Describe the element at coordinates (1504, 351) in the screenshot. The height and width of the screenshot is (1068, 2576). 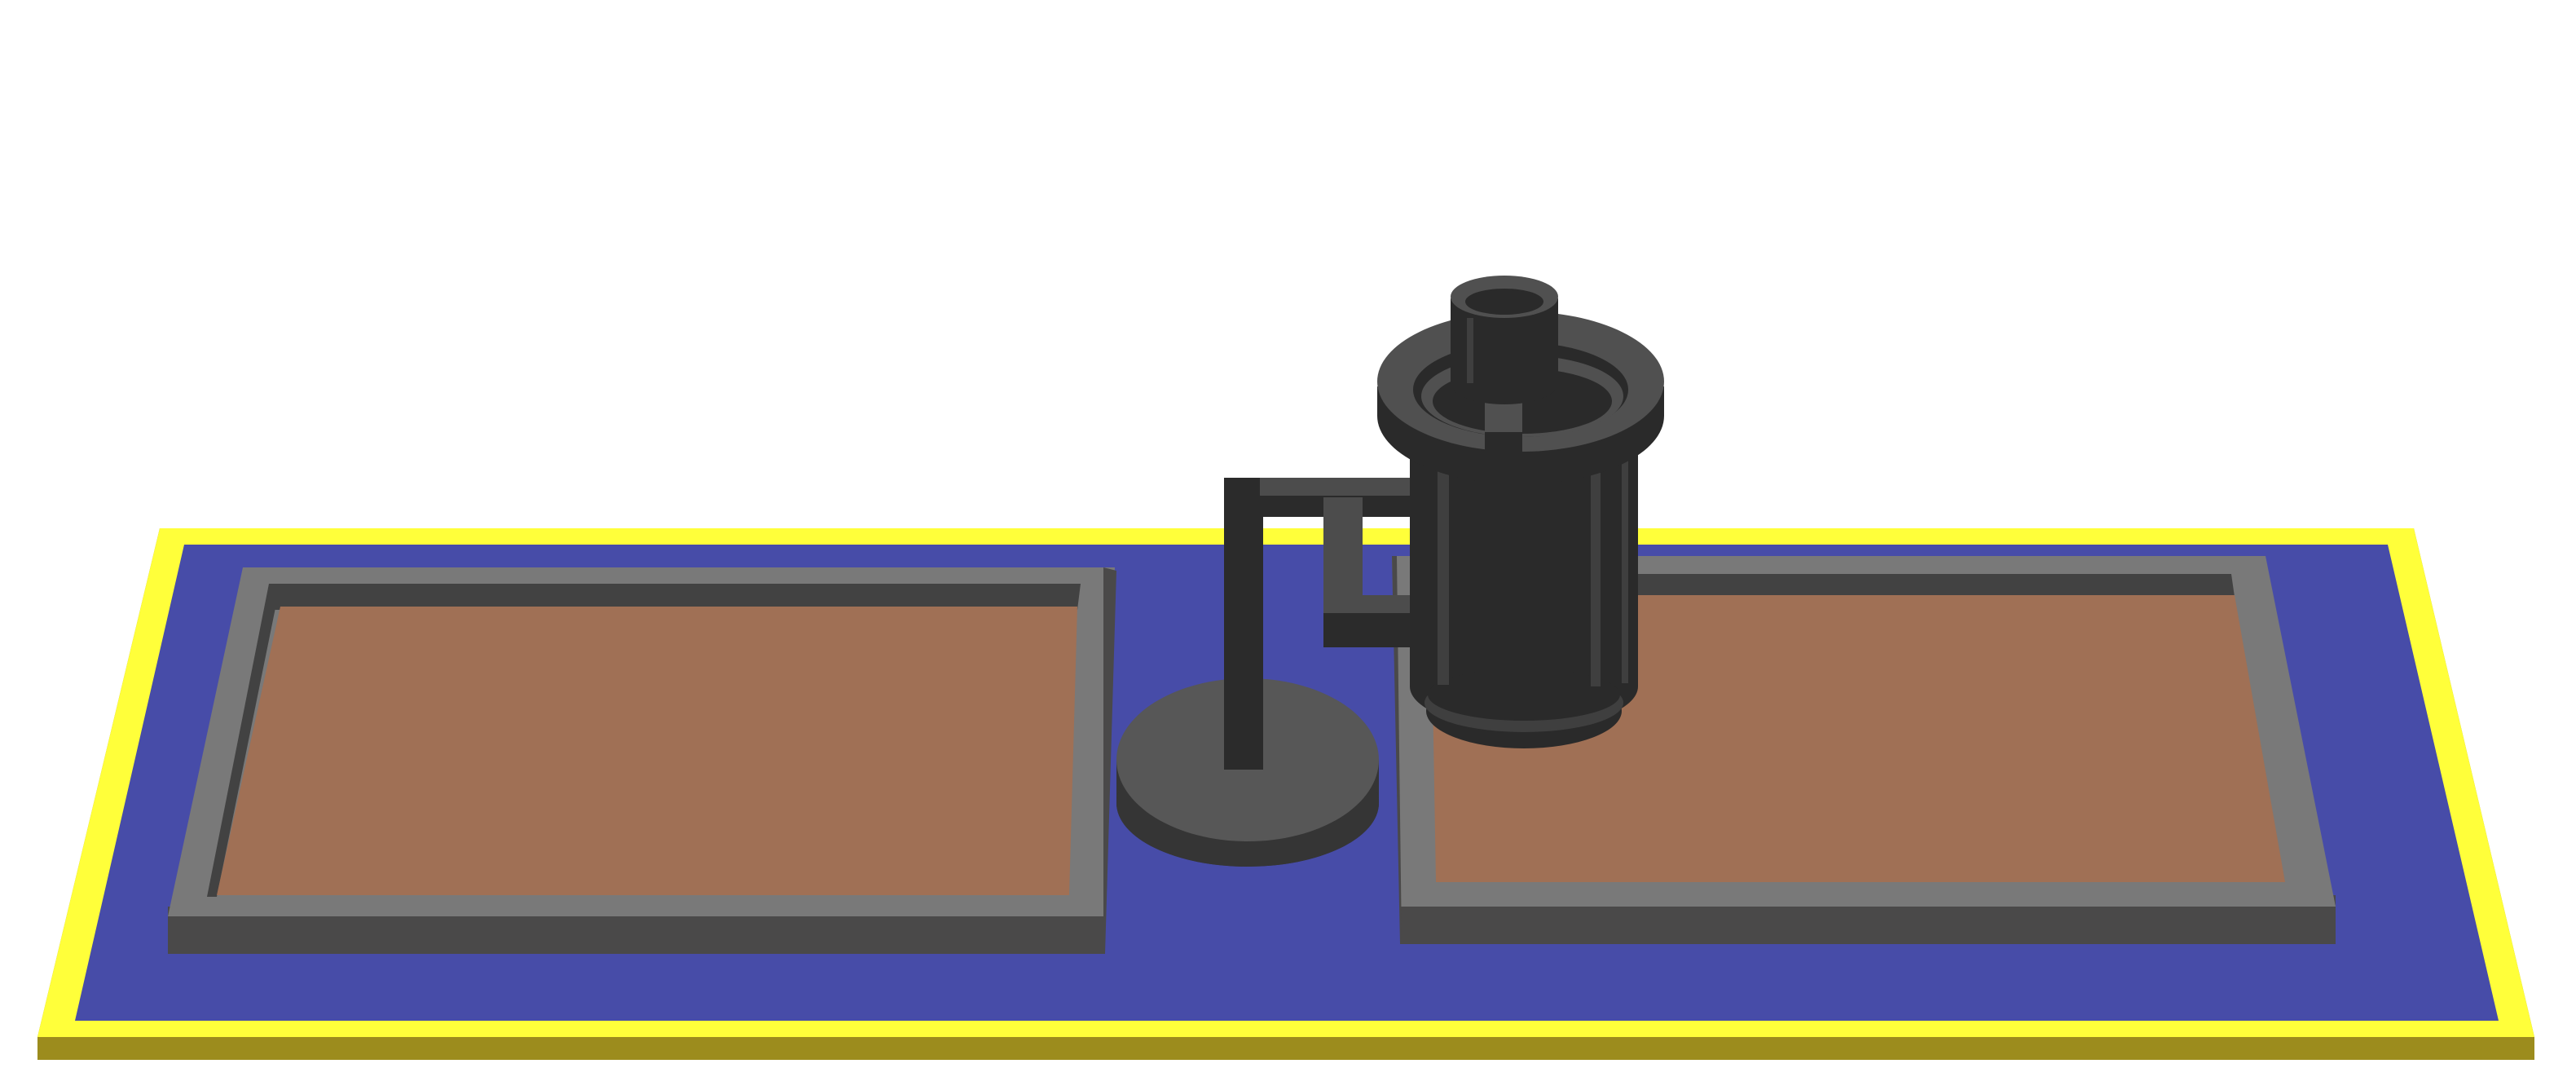
I see `container-cap-side` at that location.